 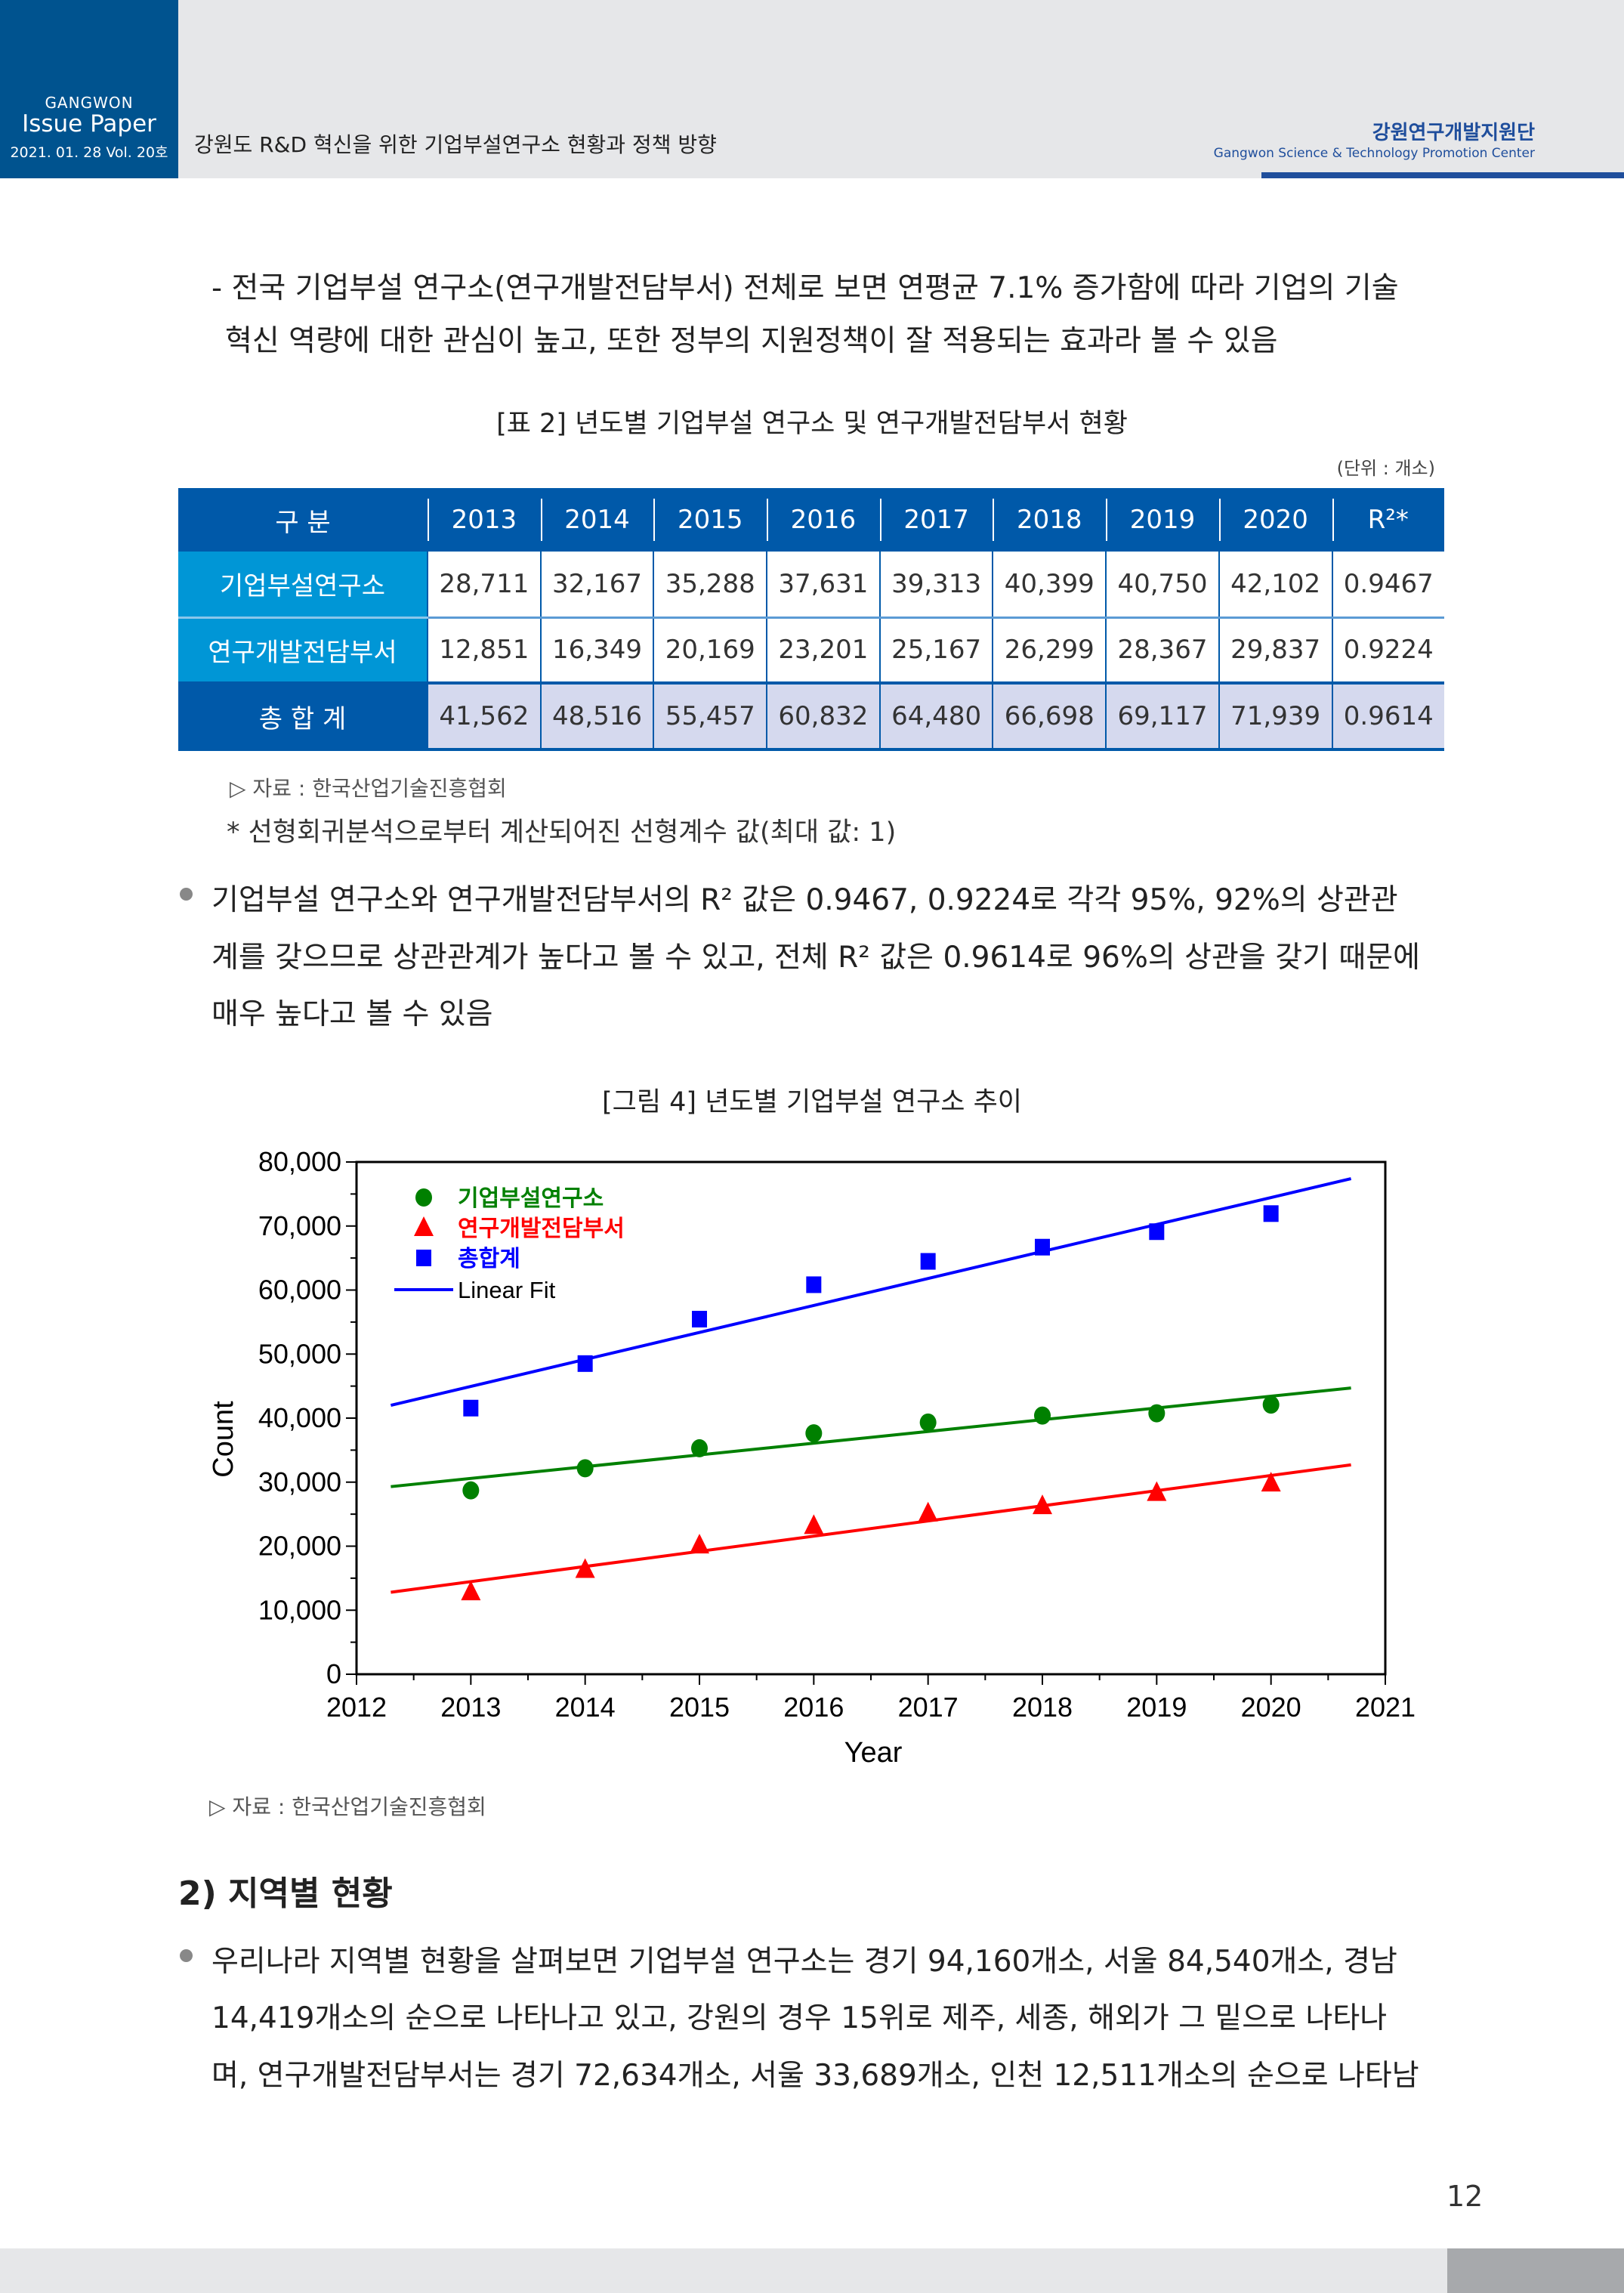 I want to click on header-cell: 2019, so click(x=1162, y=520).